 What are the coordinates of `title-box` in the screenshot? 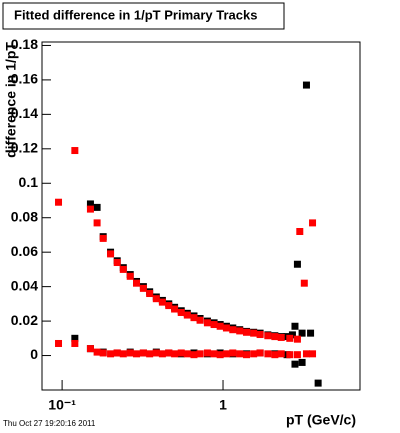 It's located at (143, 16).